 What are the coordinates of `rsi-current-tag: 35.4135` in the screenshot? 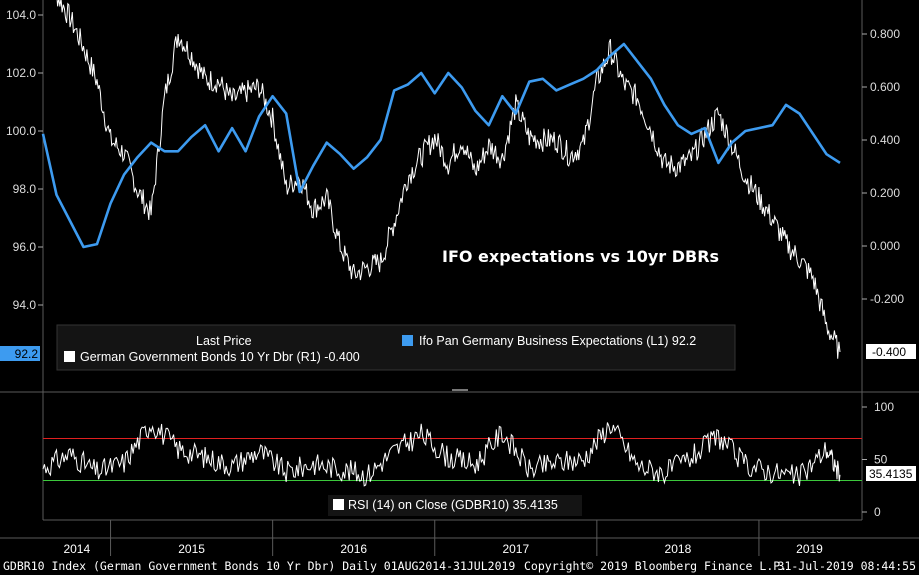 It's located at (891, 473).